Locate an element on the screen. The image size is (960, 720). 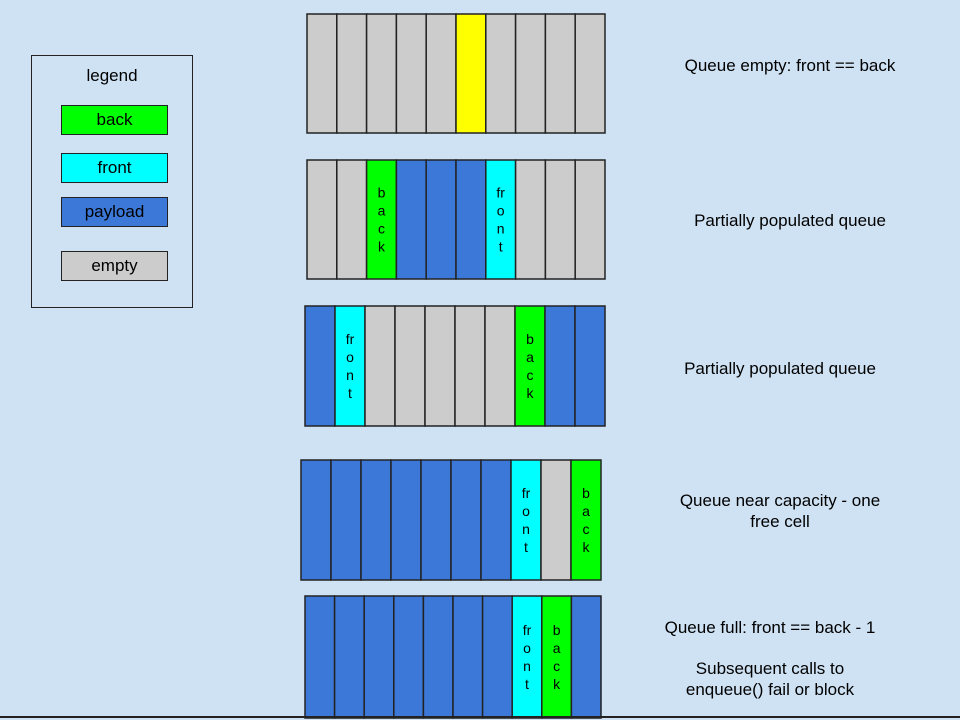
legend-swatch-payload: payload is located at coordinates (114, 212).